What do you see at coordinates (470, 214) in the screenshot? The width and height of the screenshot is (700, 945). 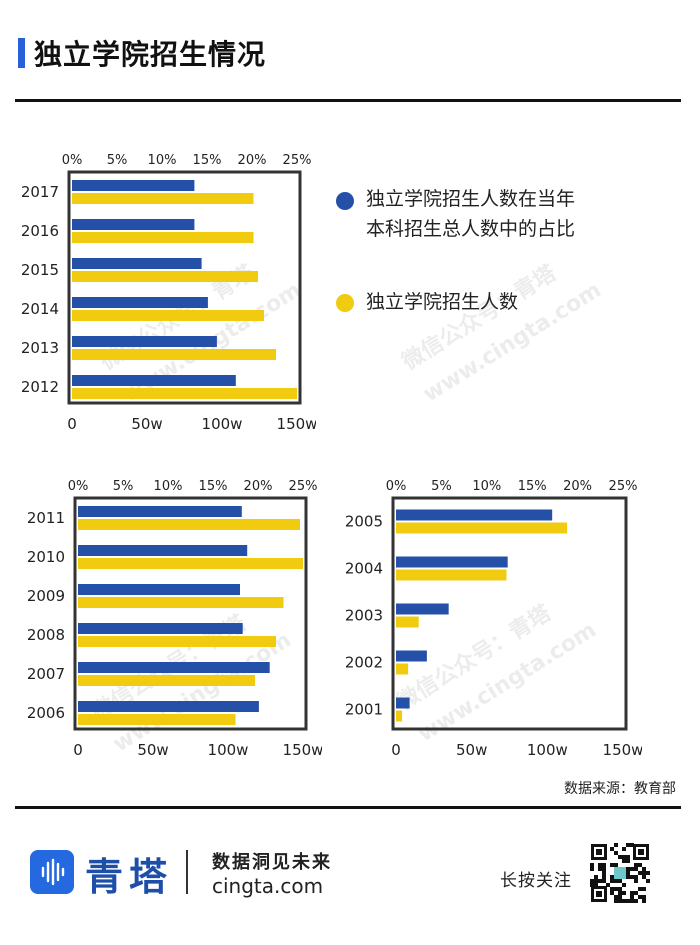 I see `legend-label-share: 独立学院招生人数在当年 本科招生总人数中的占比` at bounding box center [470, 214].